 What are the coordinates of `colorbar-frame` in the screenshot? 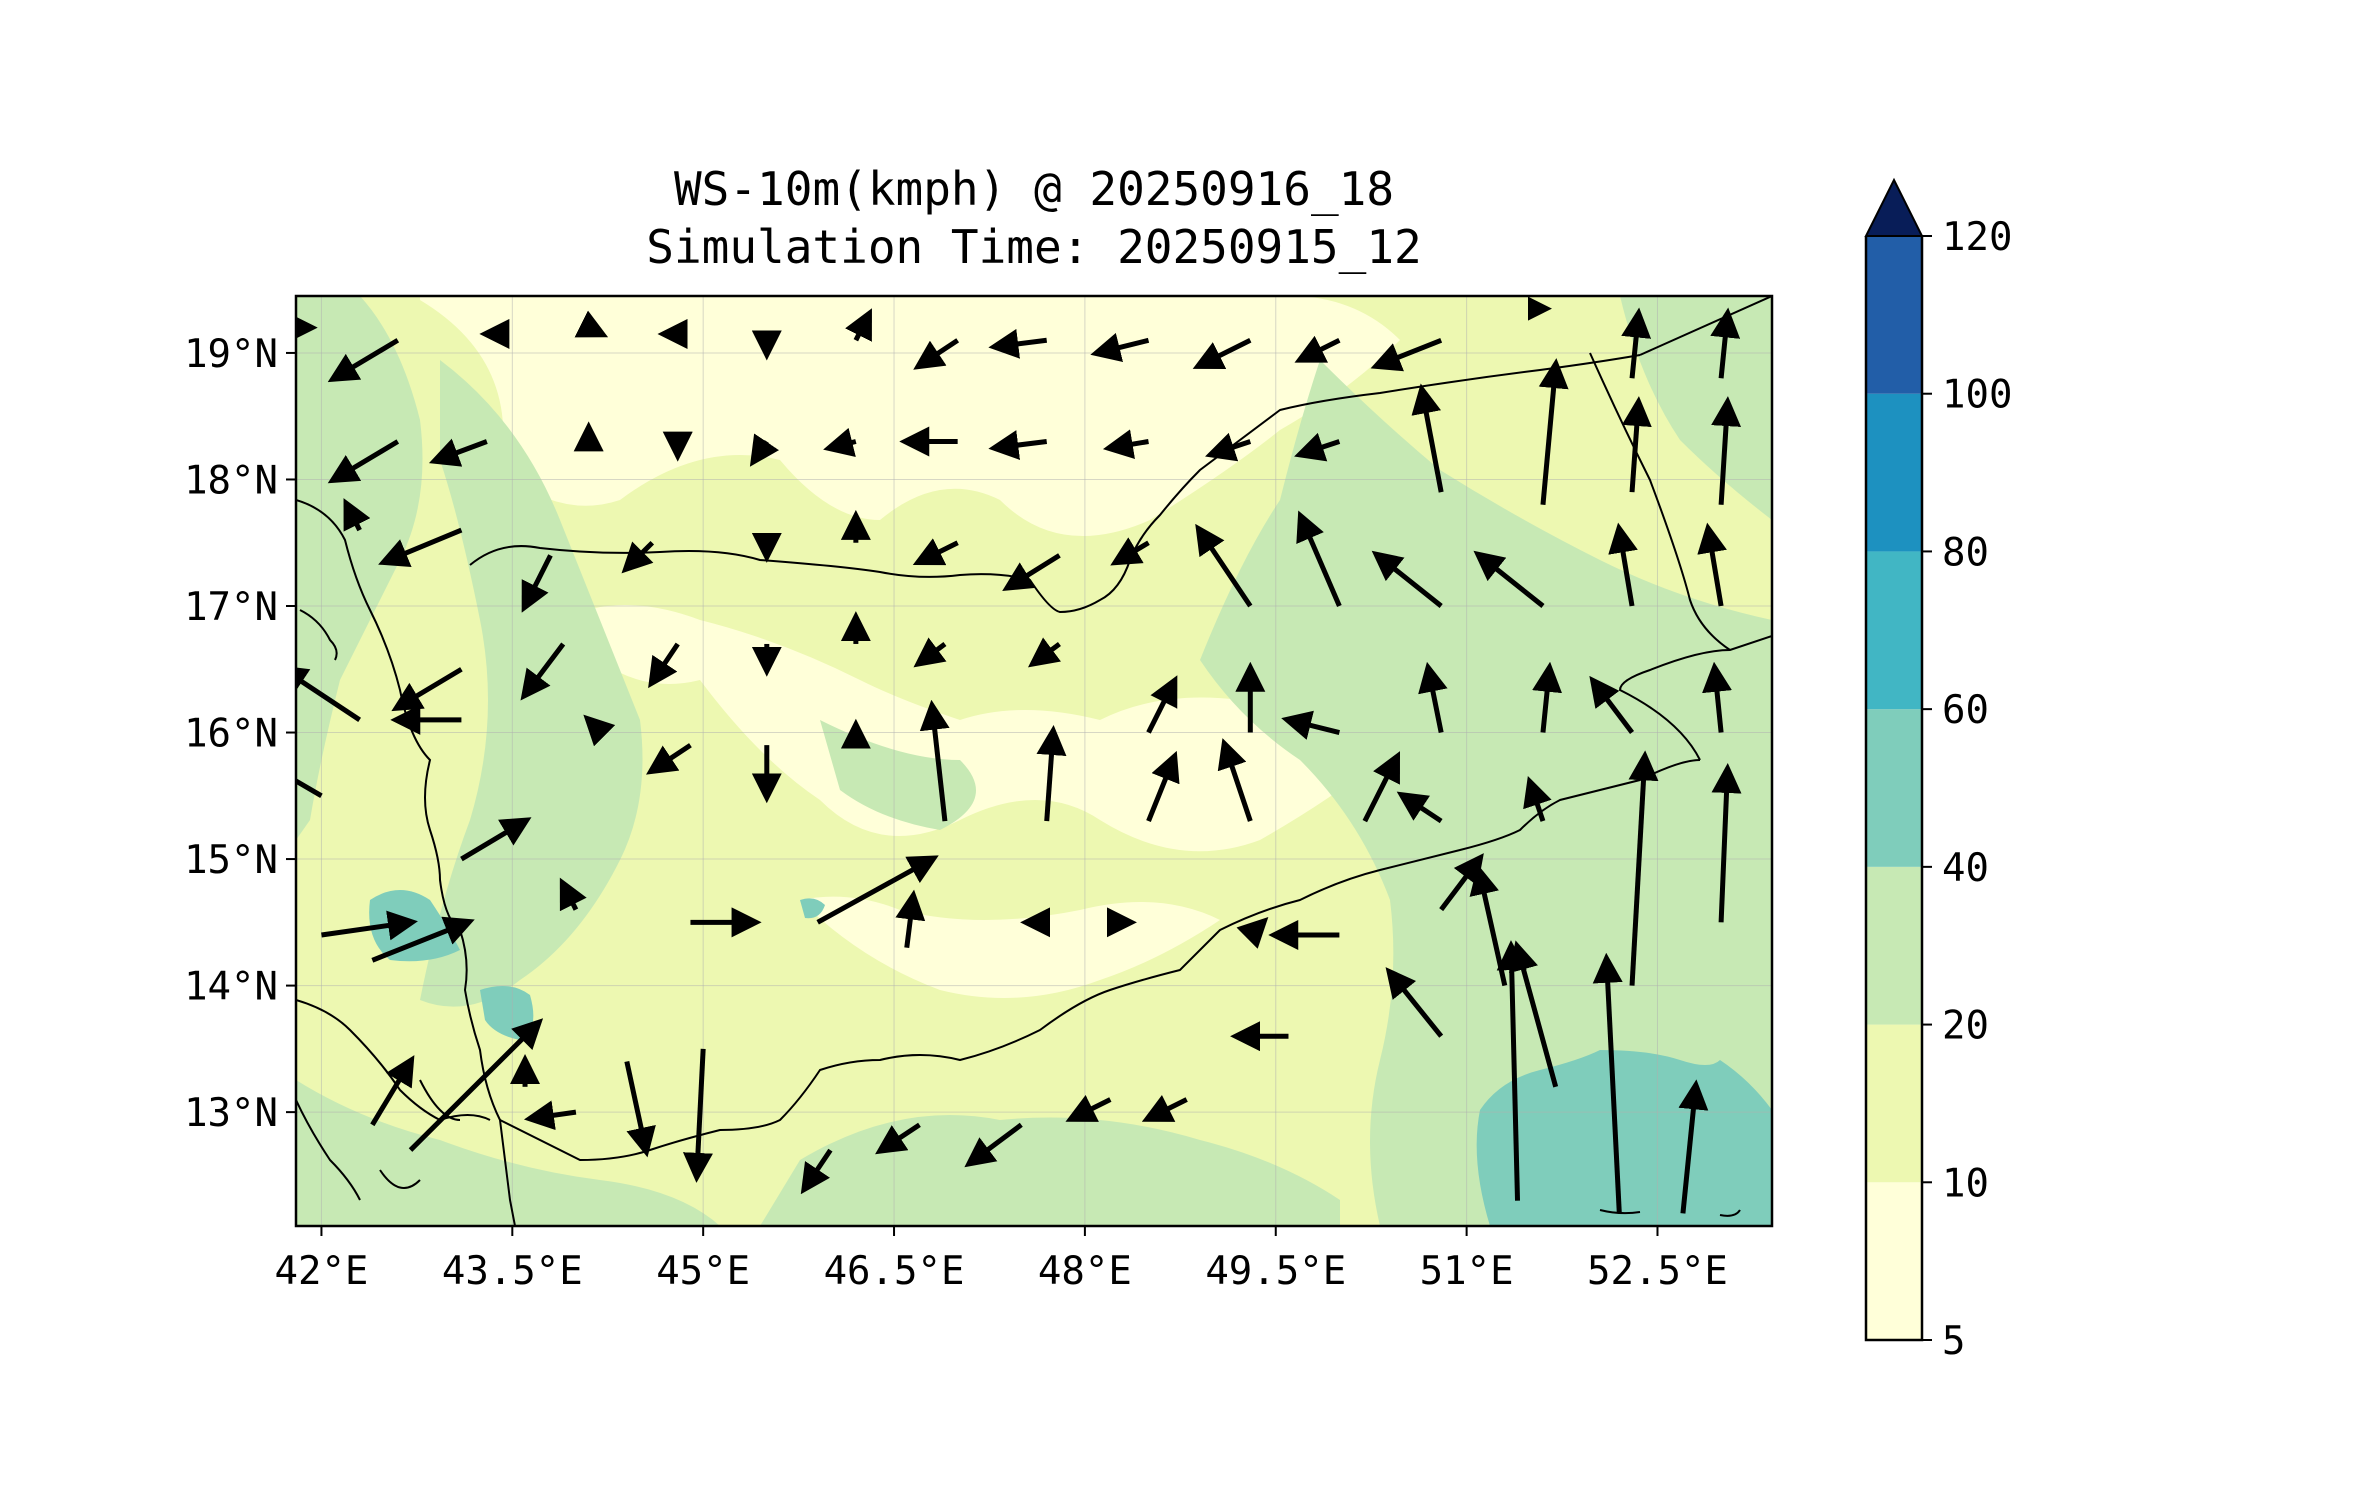 It's located at (1894, 789).